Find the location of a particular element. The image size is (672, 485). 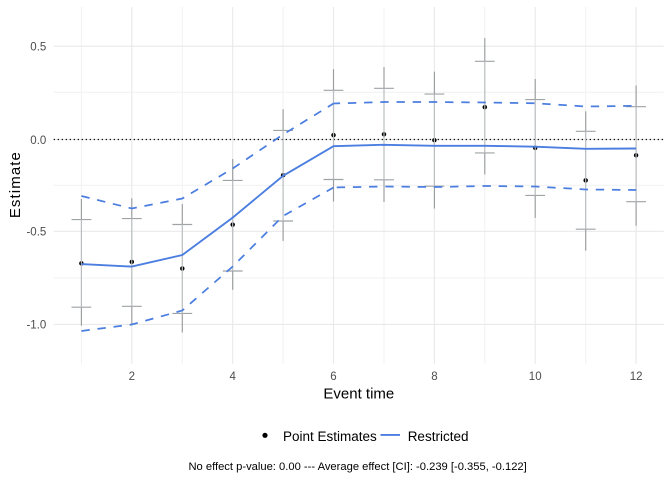

svg-text: 4 is located at coordinates (232, 377).